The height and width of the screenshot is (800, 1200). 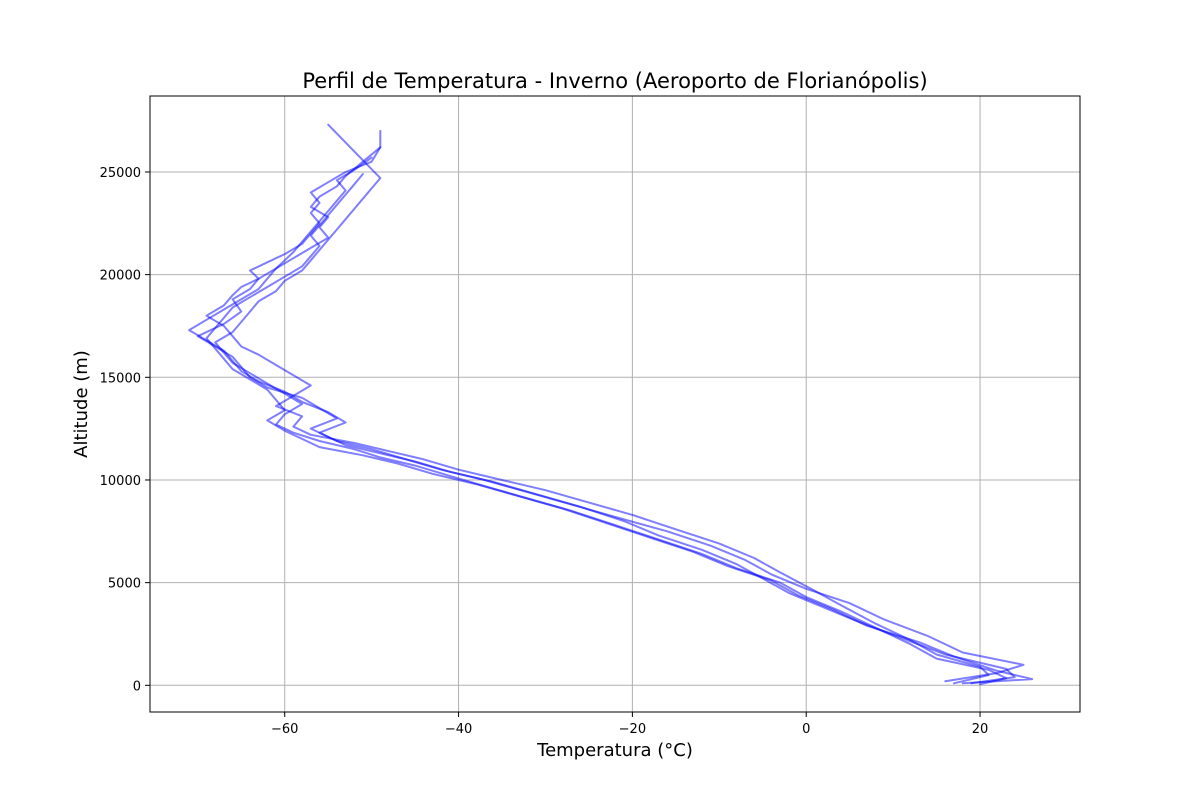 I want to click on y-tick-label: 20000, so click(x=120, y=276).